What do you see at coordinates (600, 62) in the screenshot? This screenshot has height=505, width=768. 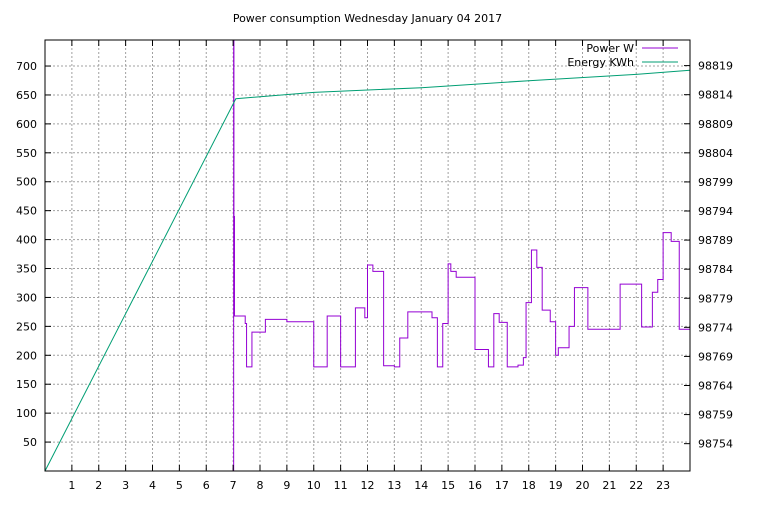 I see `legend-label-energy: Energy KWh` at bounding box center [600, 62].